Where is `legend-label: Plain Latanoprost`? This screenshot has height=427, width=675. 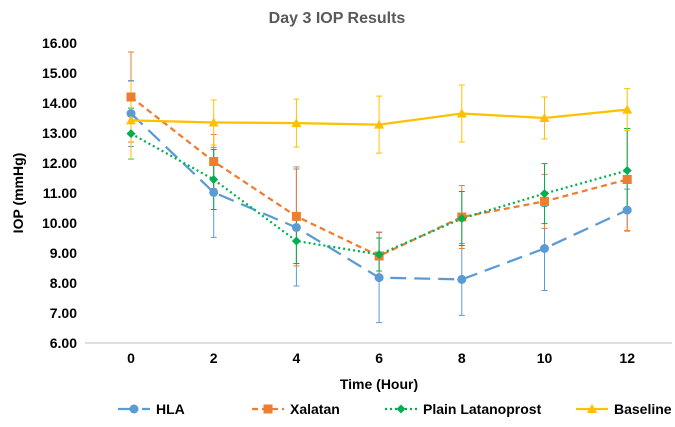 legend-label: Plain Latanoprost is located at coordinates (482, 409).